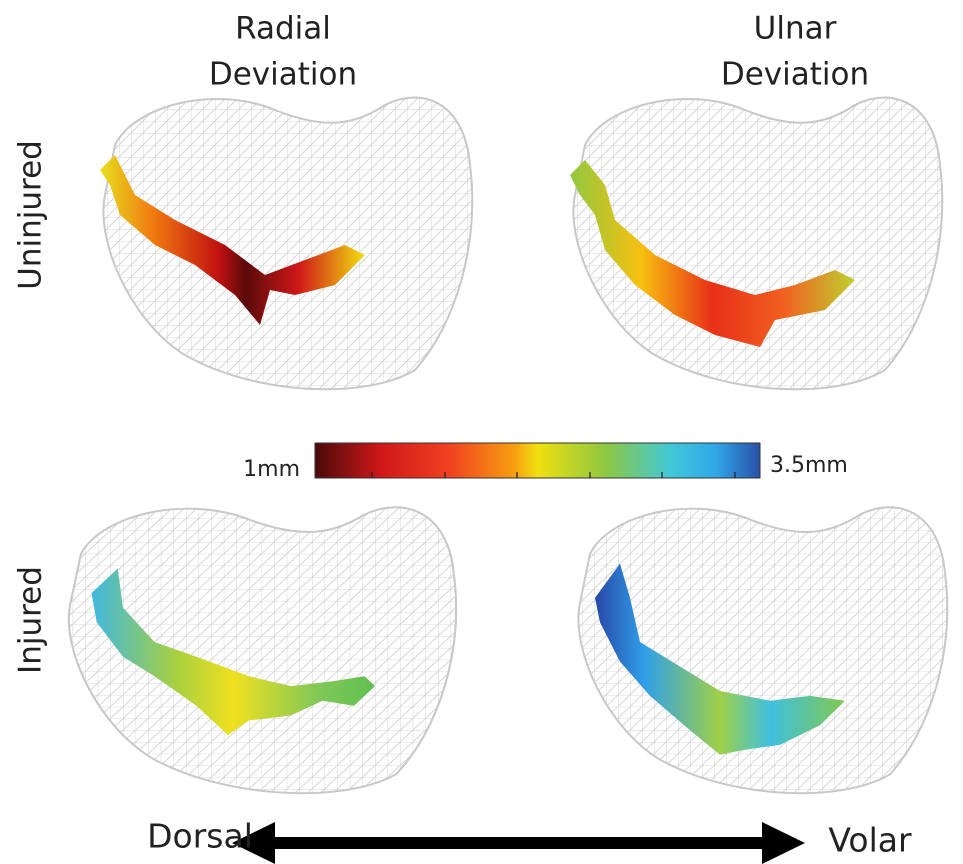  I want to click on direction-label: Volar, so click(870, 840).